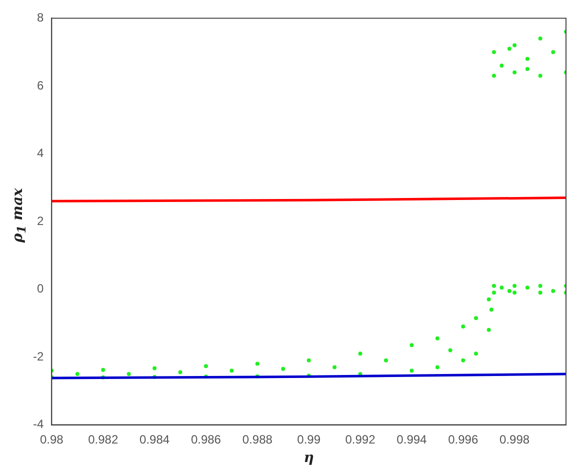 The height and width of the screenshot is (475, 579). Describe the element at coordinates (412, 439) in the screenshot. I see `x-tick-label: 0.994` at that location.